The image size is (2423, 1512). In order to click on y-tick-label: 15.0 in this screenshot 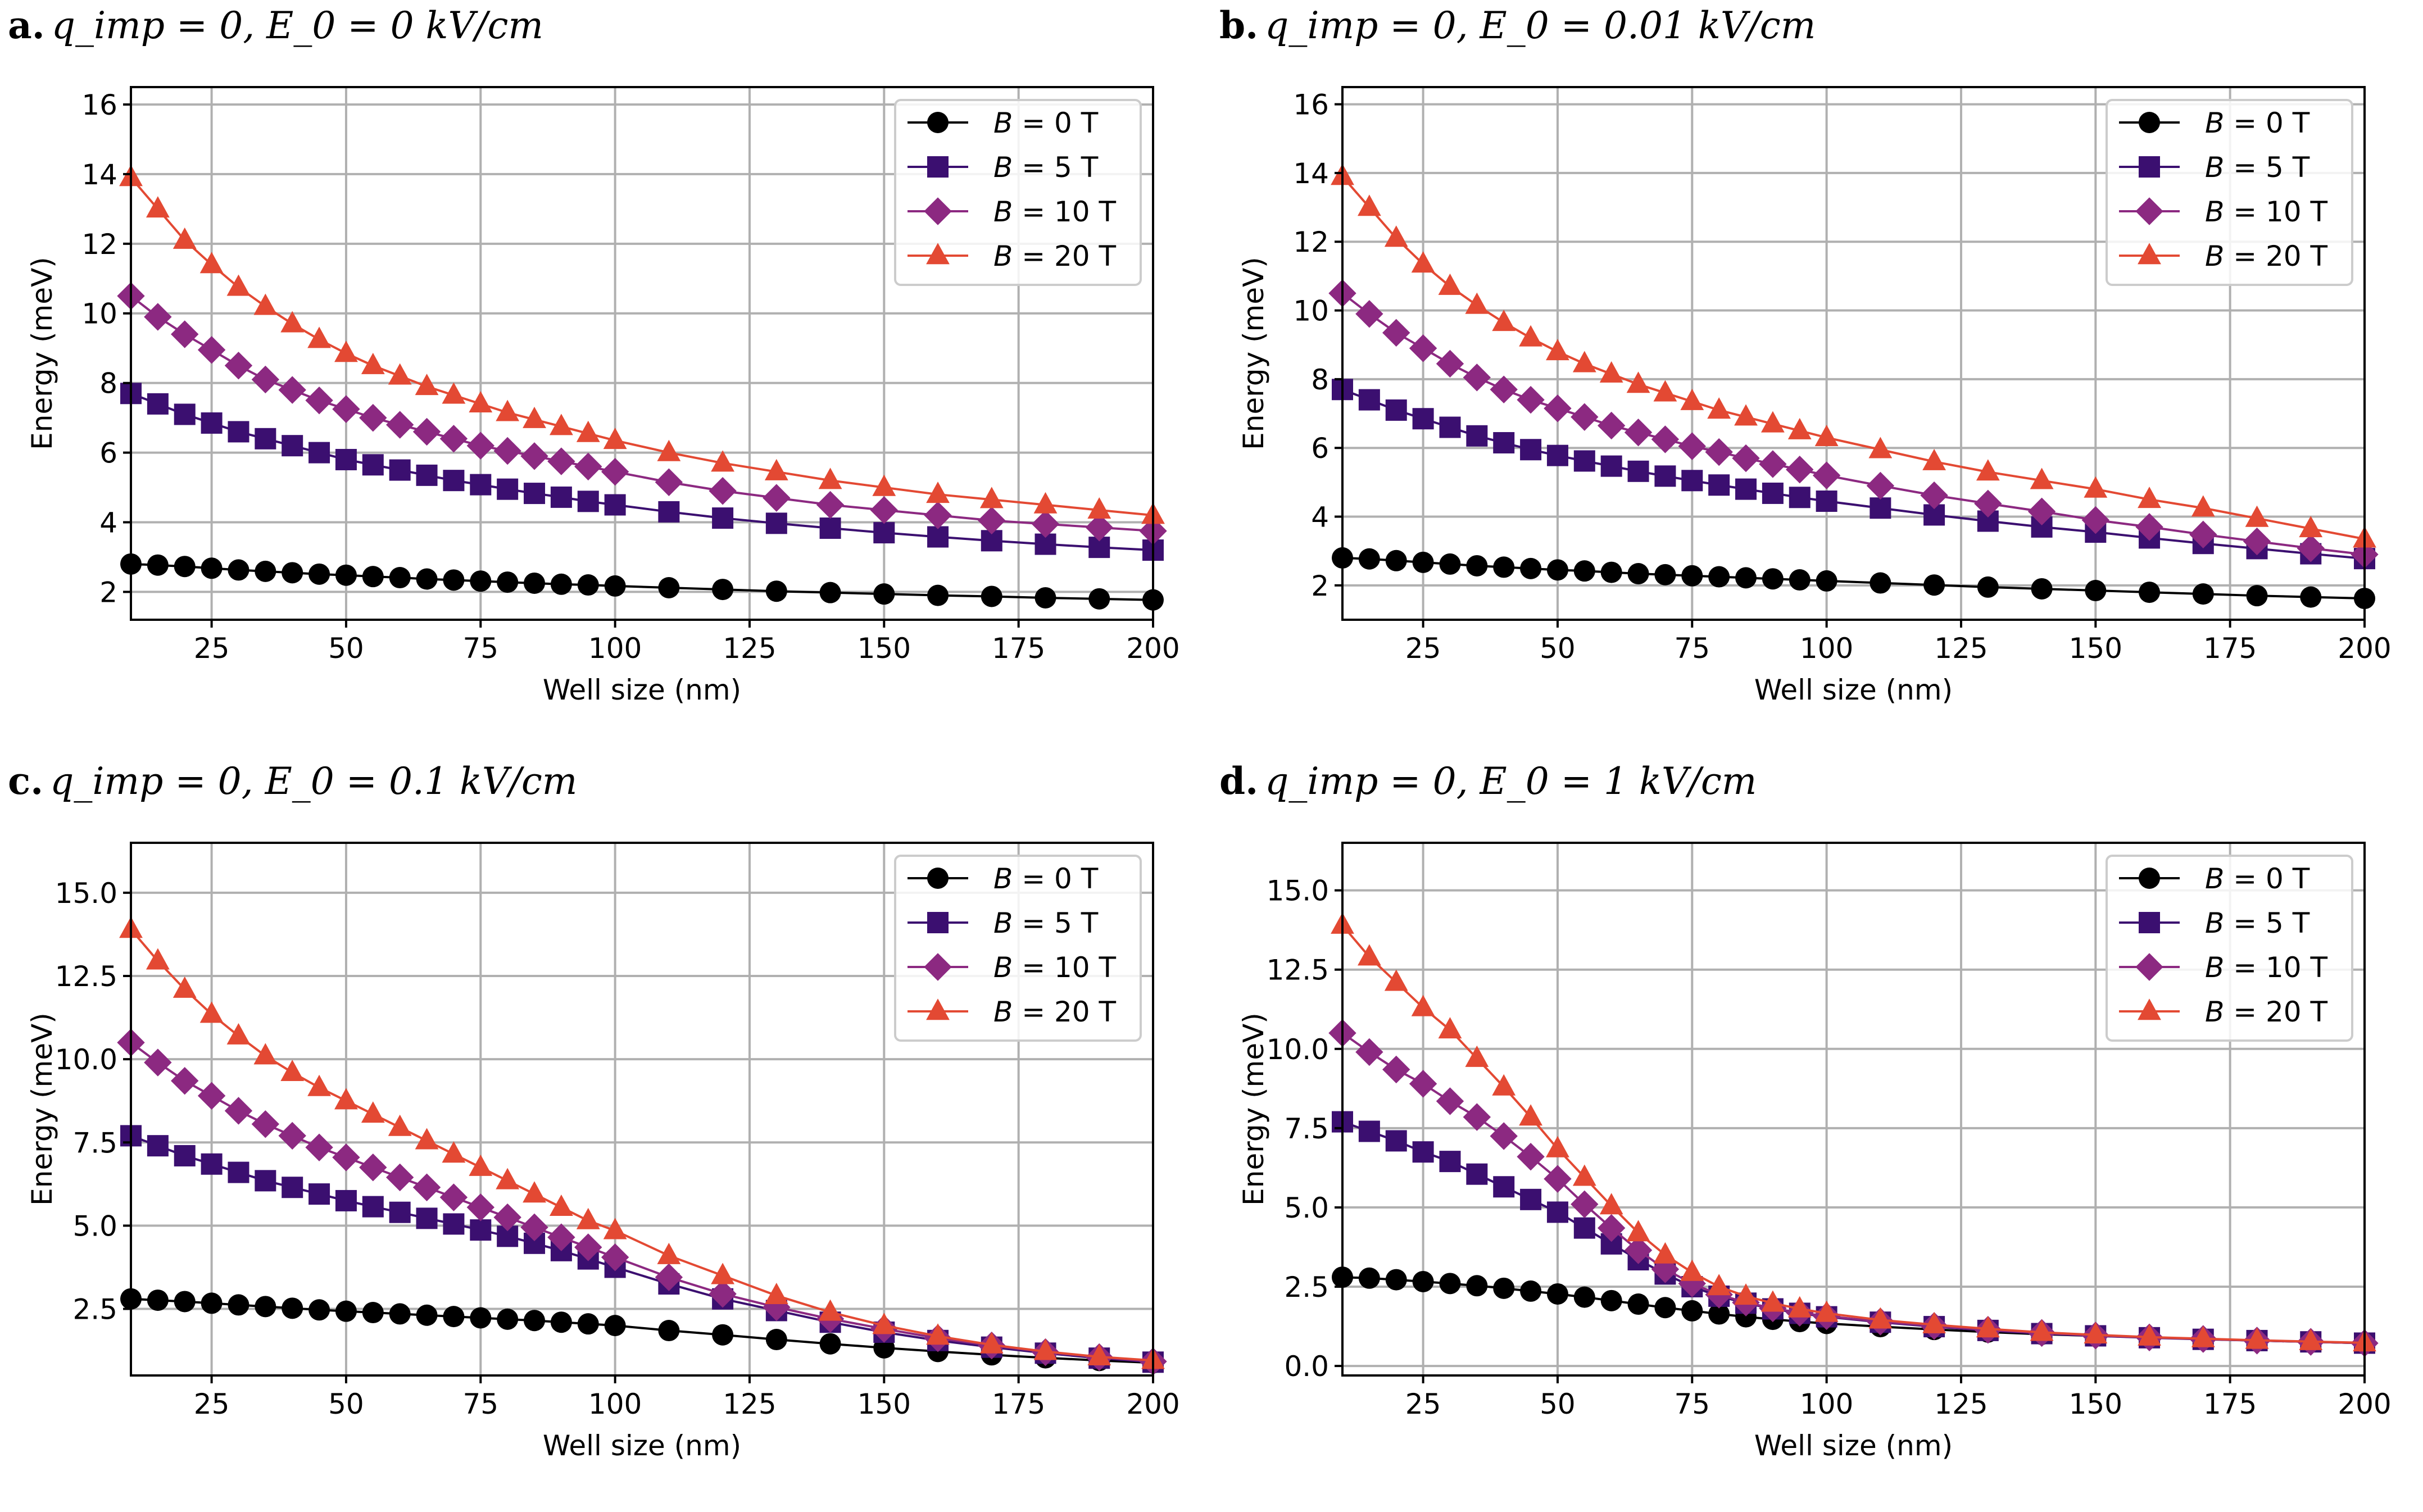, I will do `click(86, 893)`.